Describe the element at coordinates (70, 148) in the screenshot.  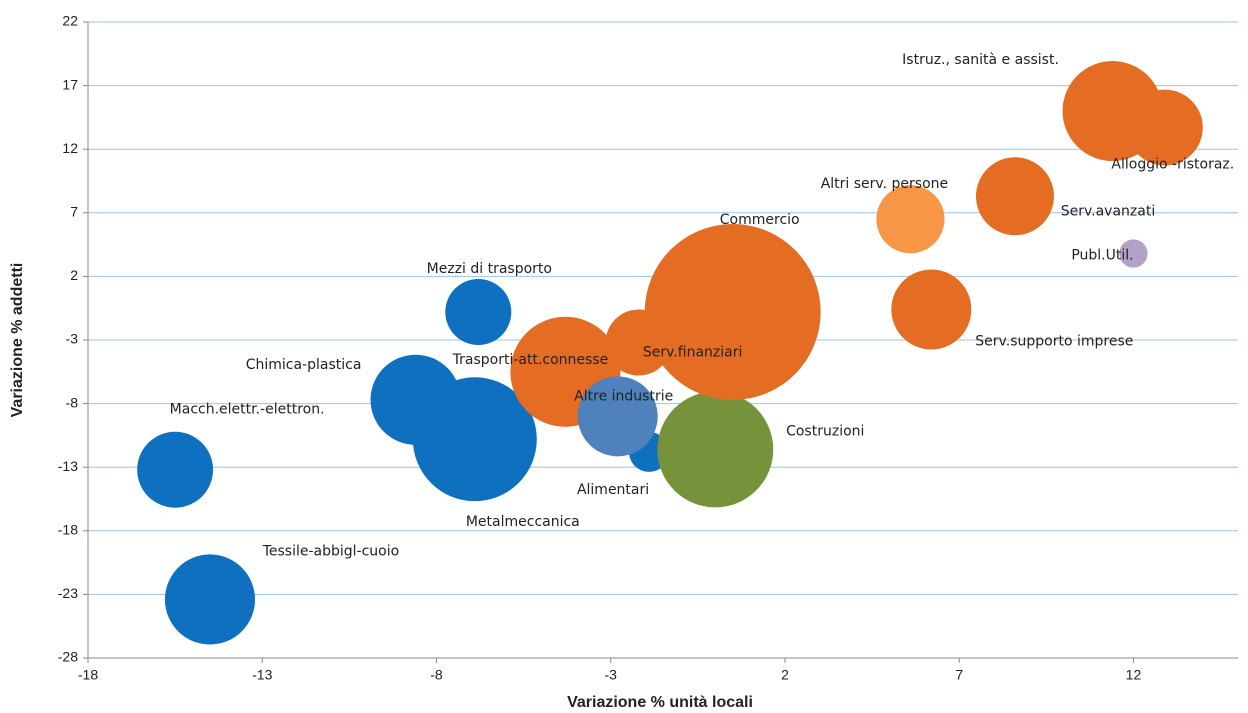
I see `y-tick-label: 12` at that location.